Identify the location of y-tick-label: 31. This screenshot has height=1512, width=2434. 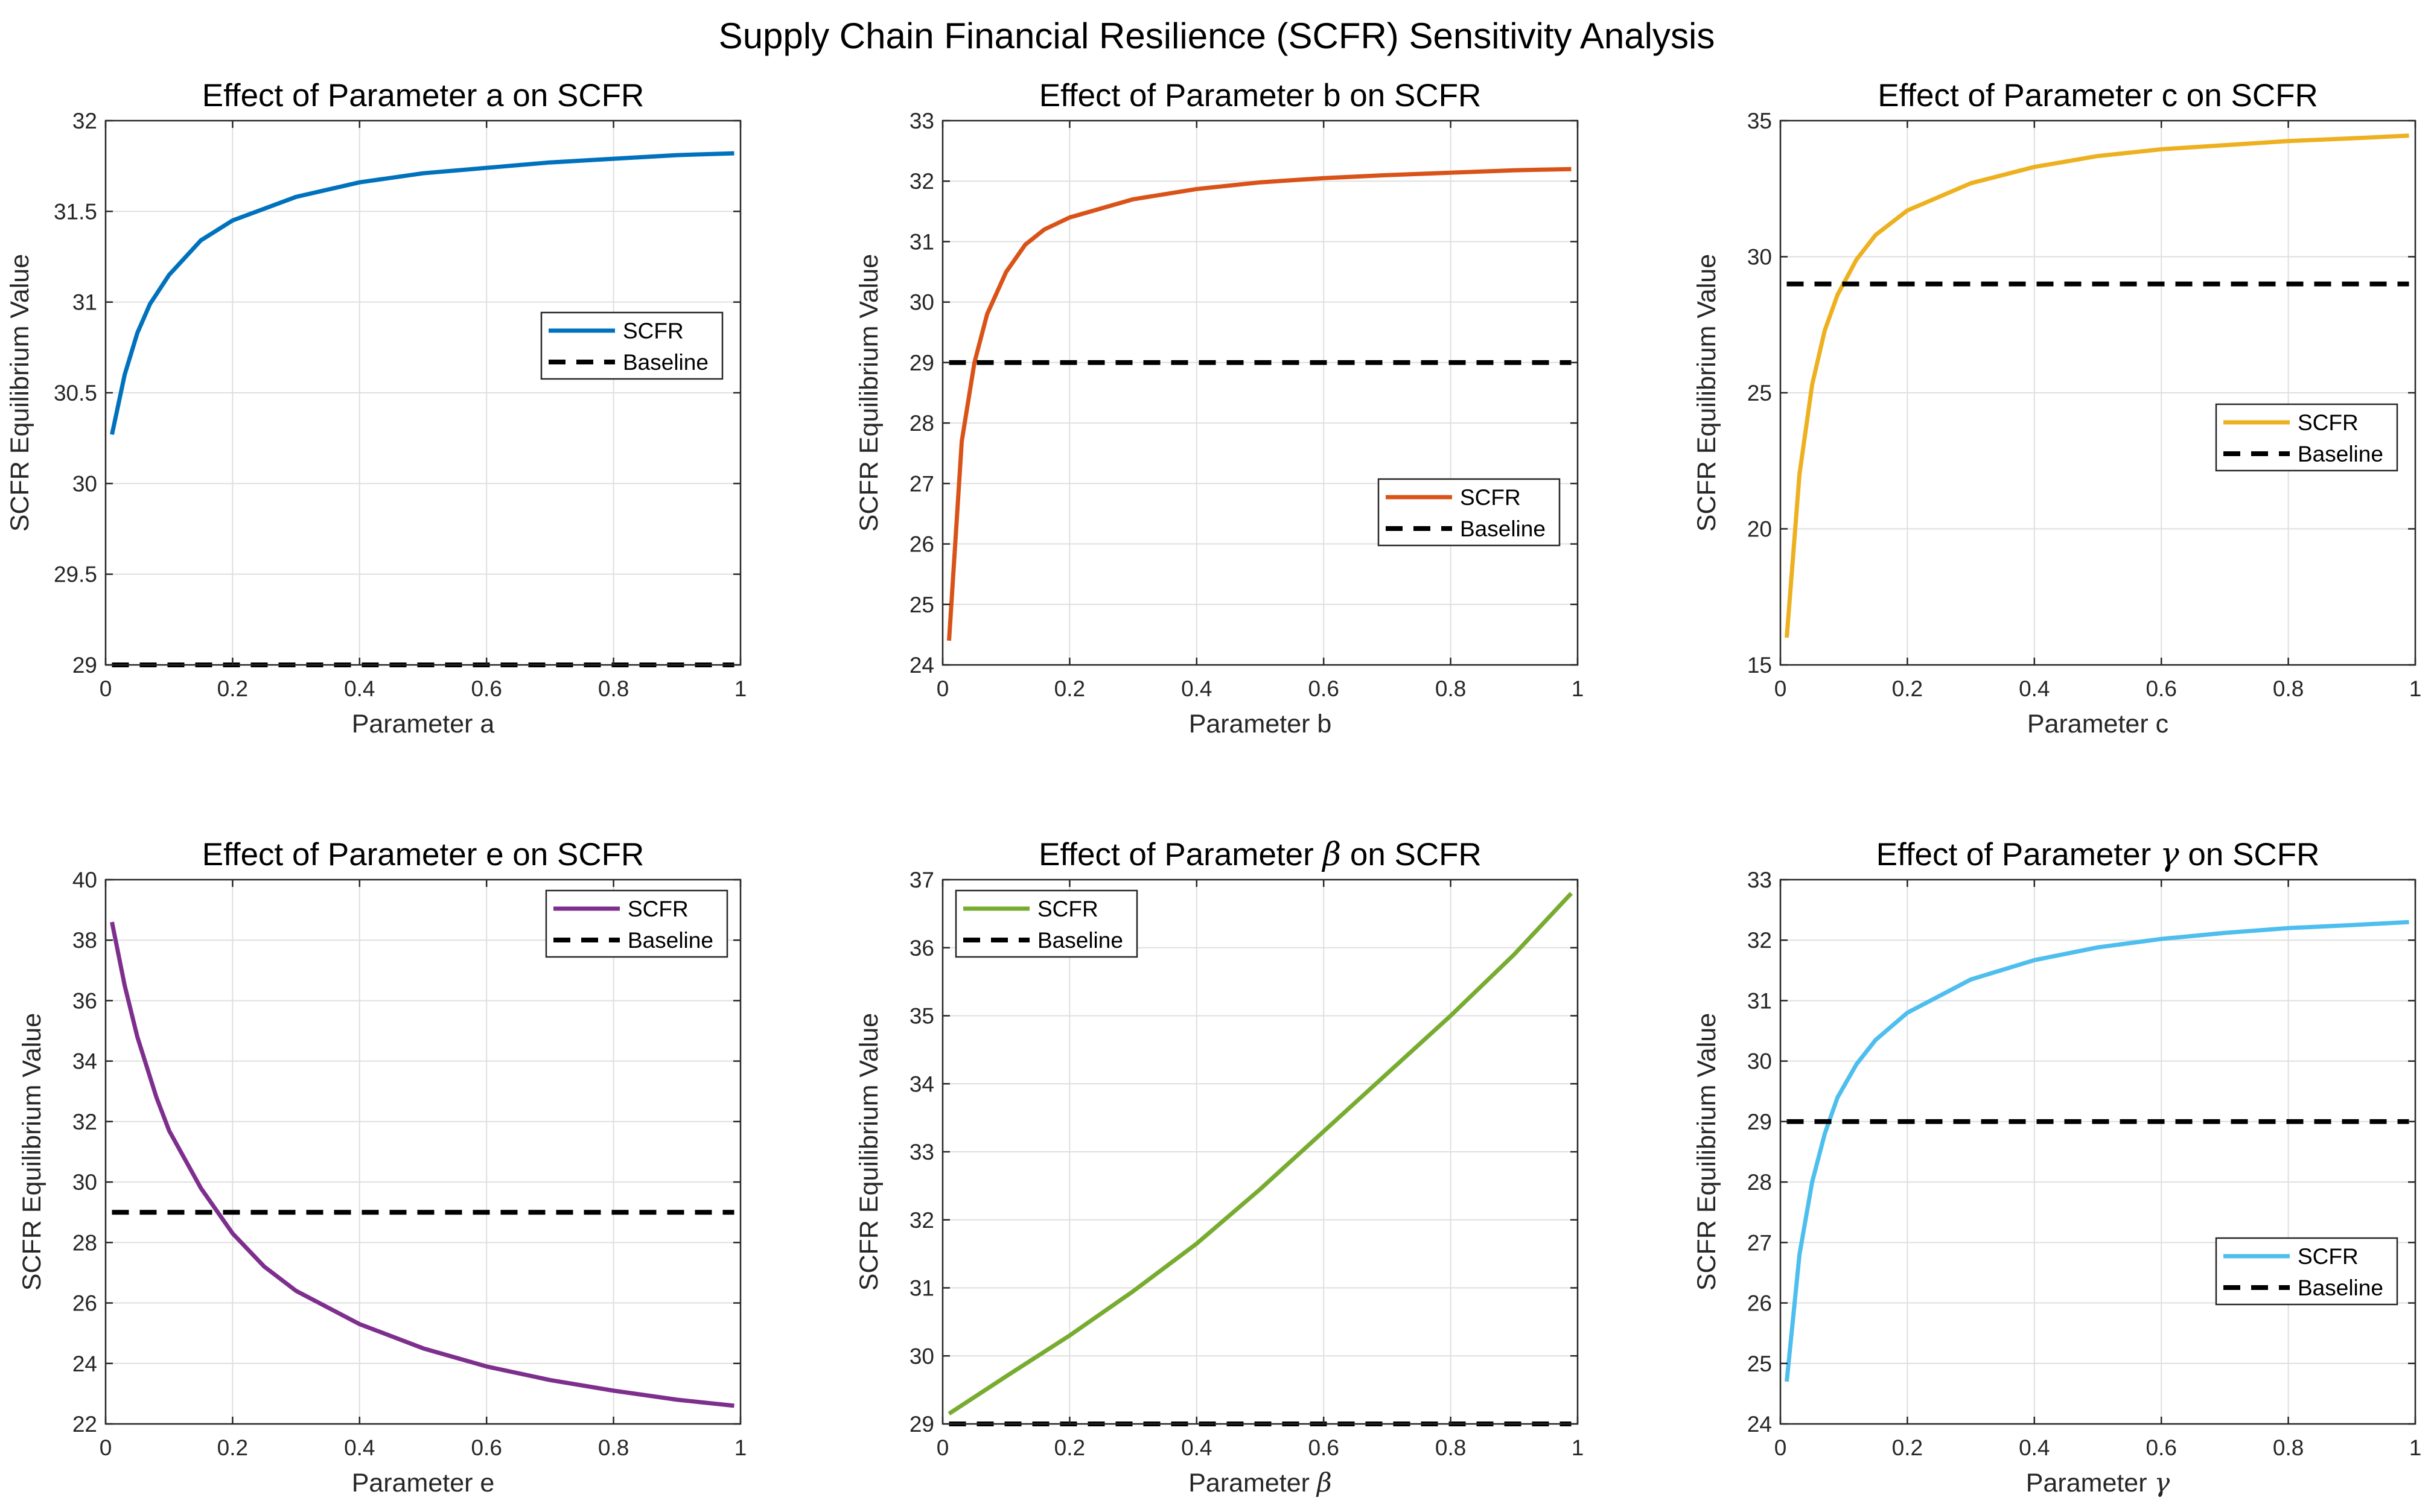
(84, 302).